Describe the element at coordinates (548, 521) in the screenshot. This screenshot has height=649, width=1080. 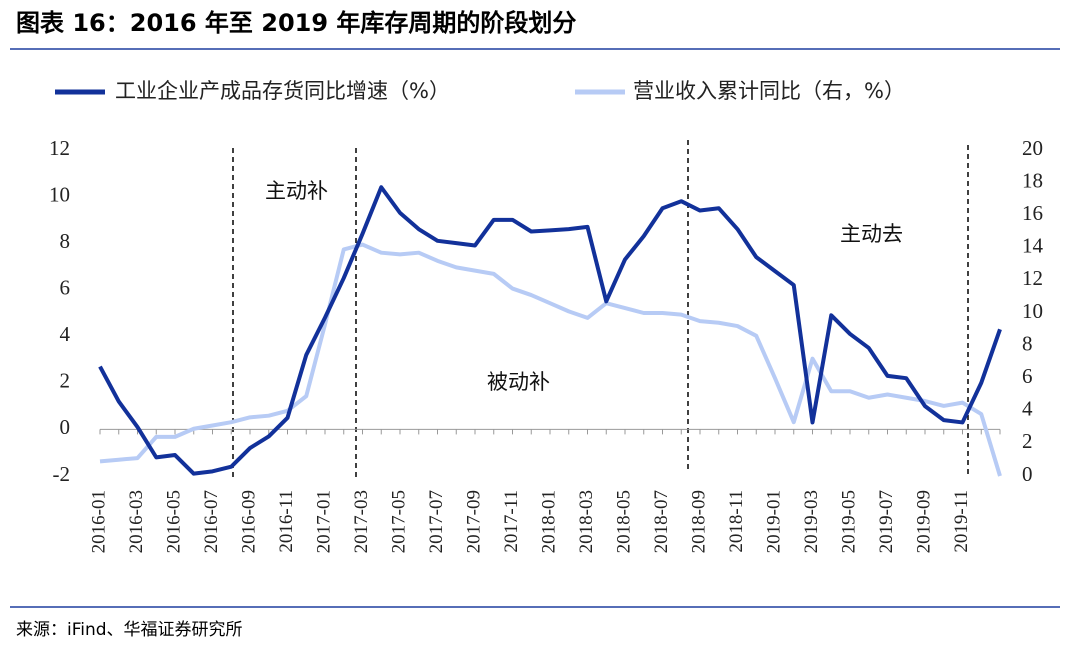
I see `x-tick-label: 2018-01` at that location.